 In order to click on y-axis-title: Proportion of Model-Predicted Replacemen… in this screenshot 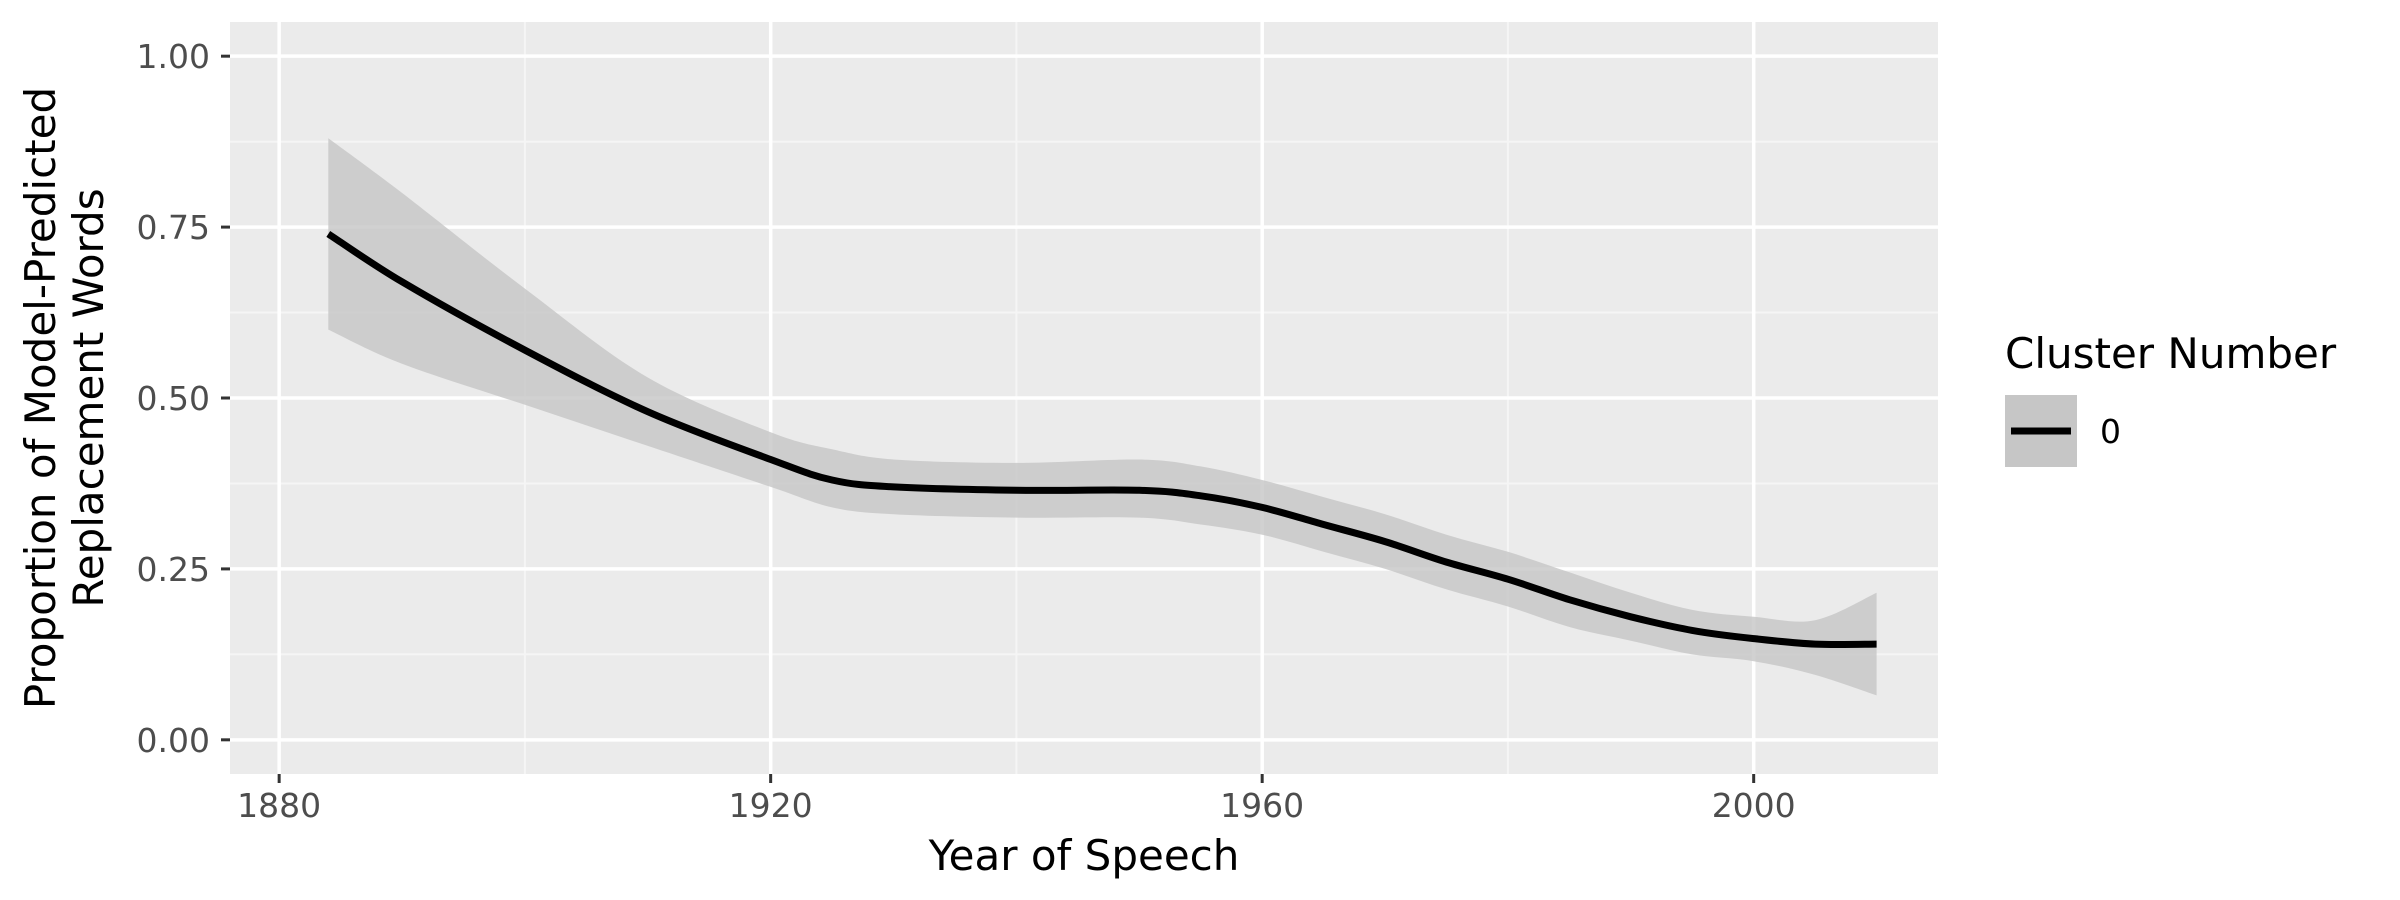, I will do `click(64, 398)`.